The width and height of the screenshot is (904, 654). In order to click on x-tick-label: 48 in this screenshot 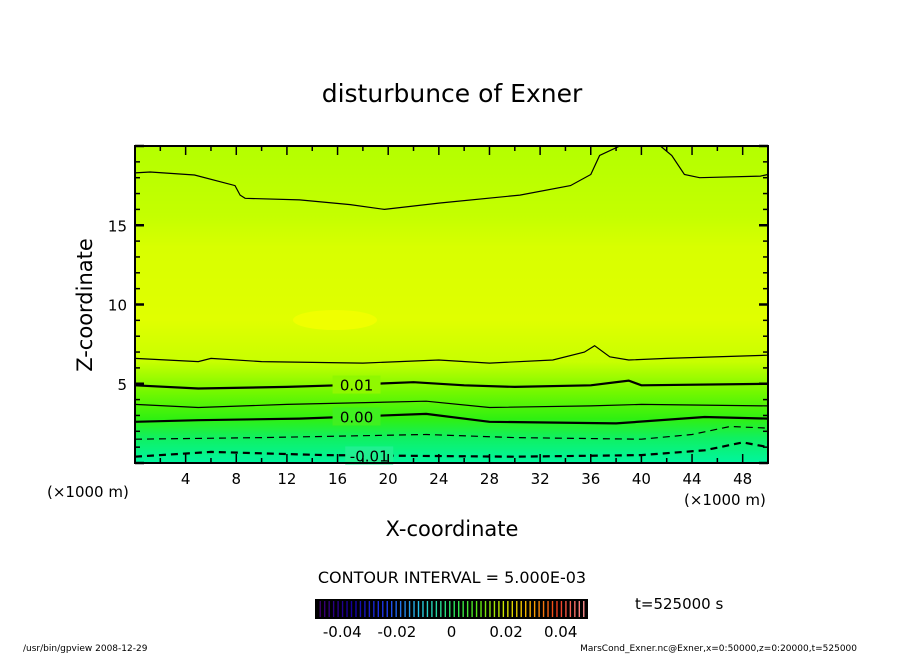, I will do `click(742, 479)`.